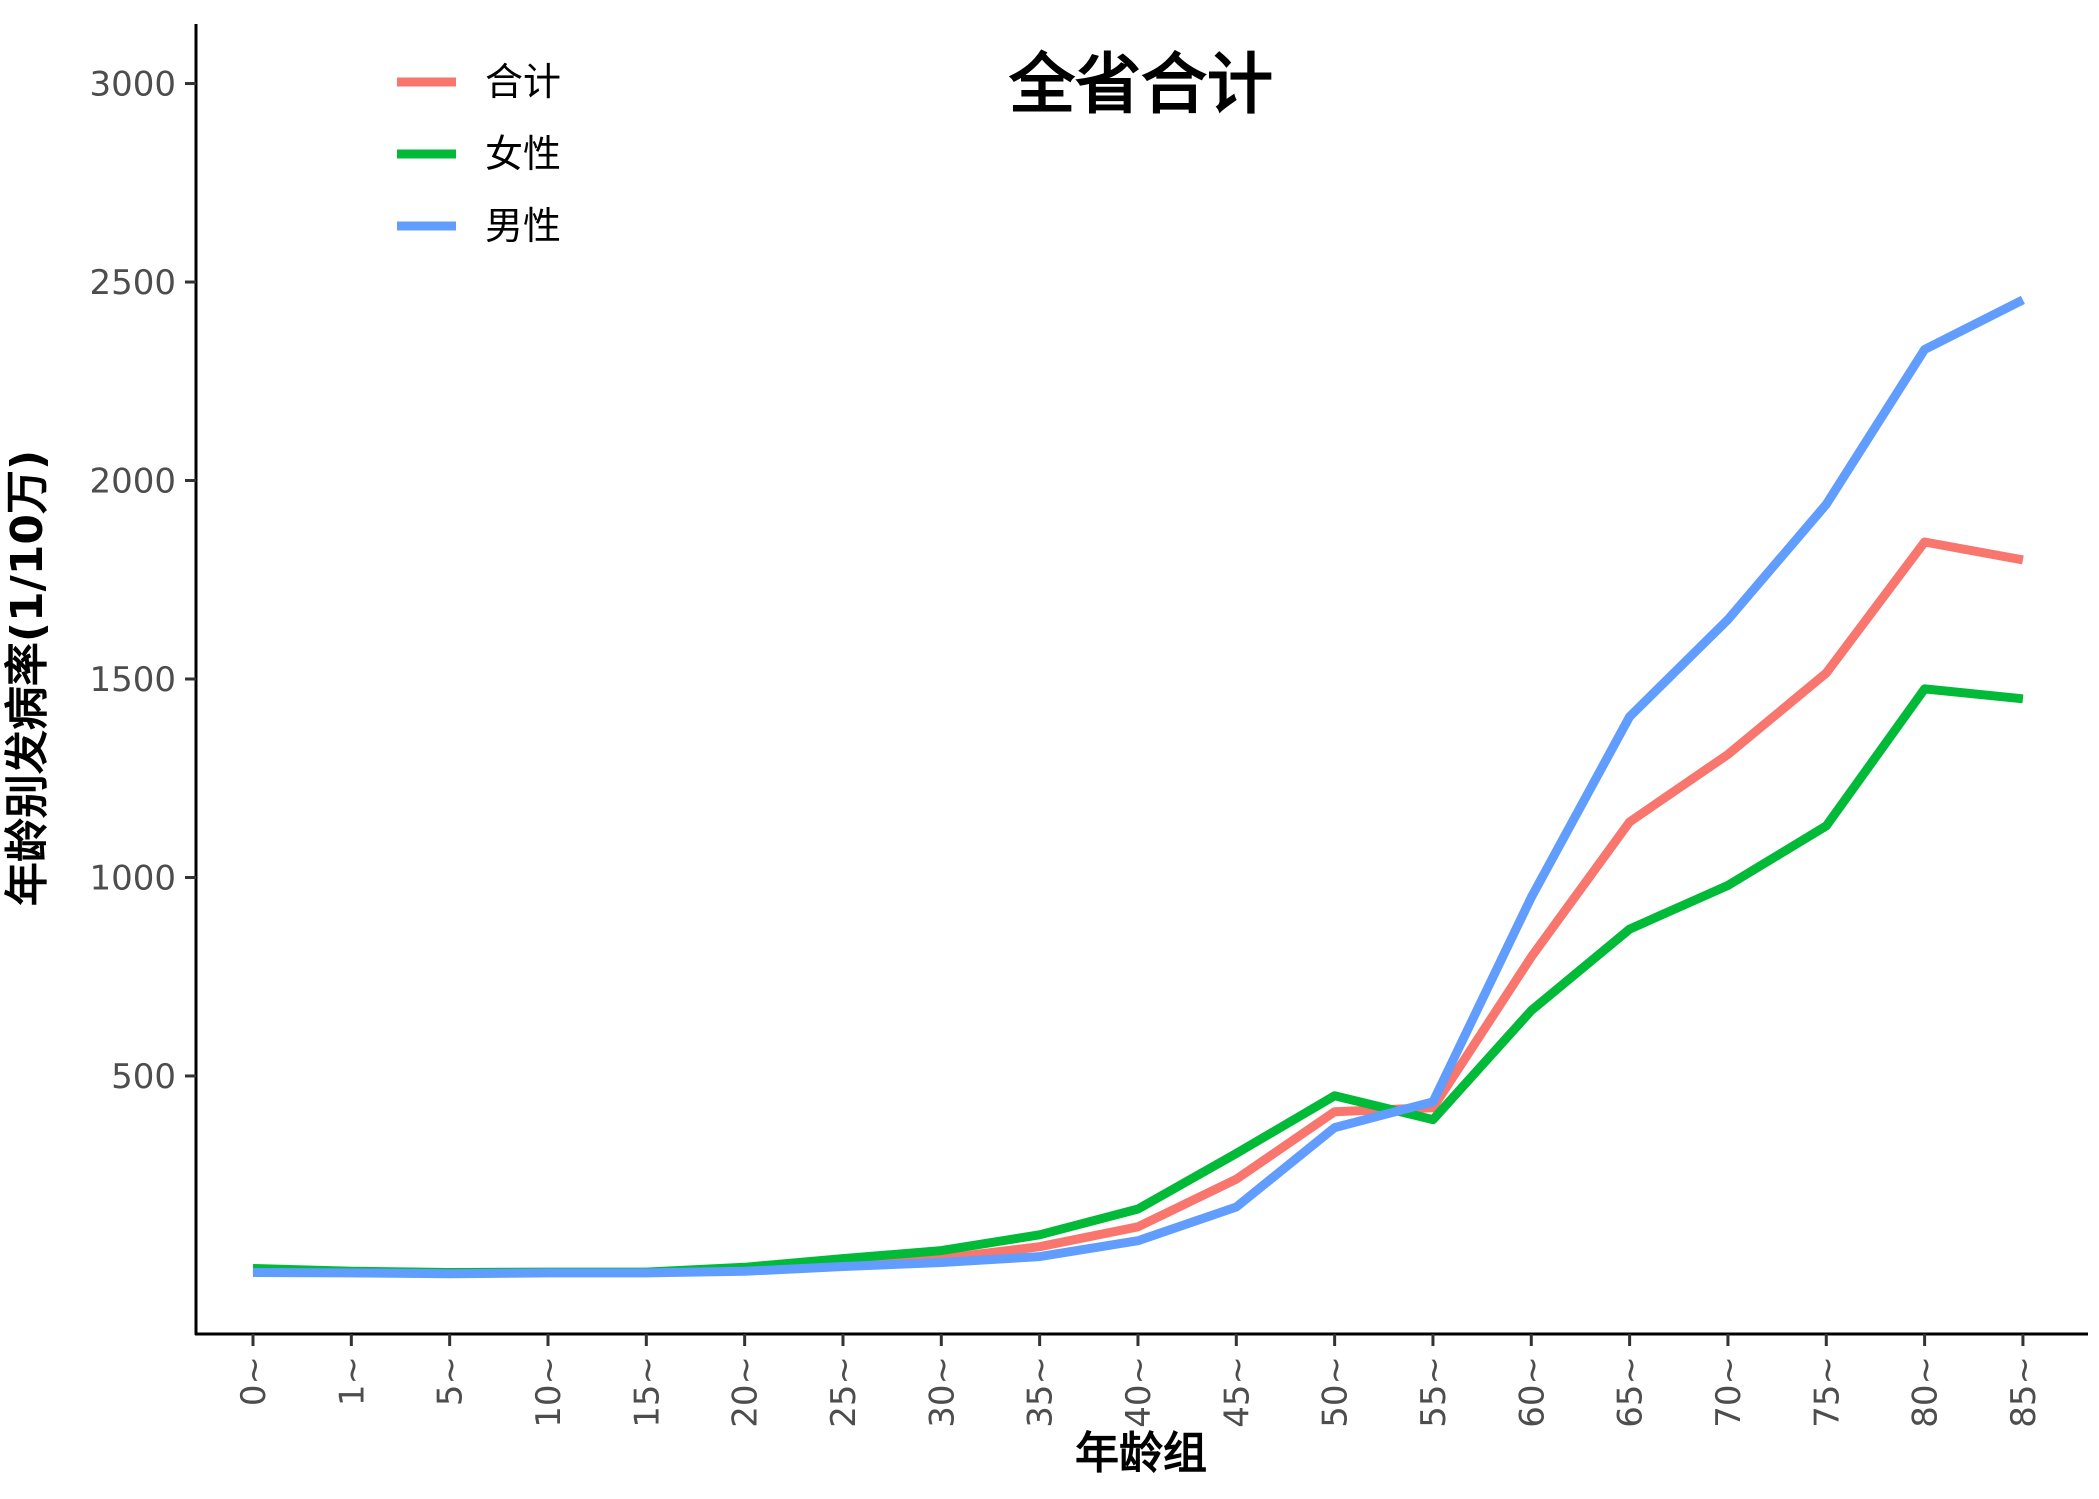  Describe the element at coordinates (1827, 1392) in the screenshot. I see `x-tick-label: 75~` at that location.